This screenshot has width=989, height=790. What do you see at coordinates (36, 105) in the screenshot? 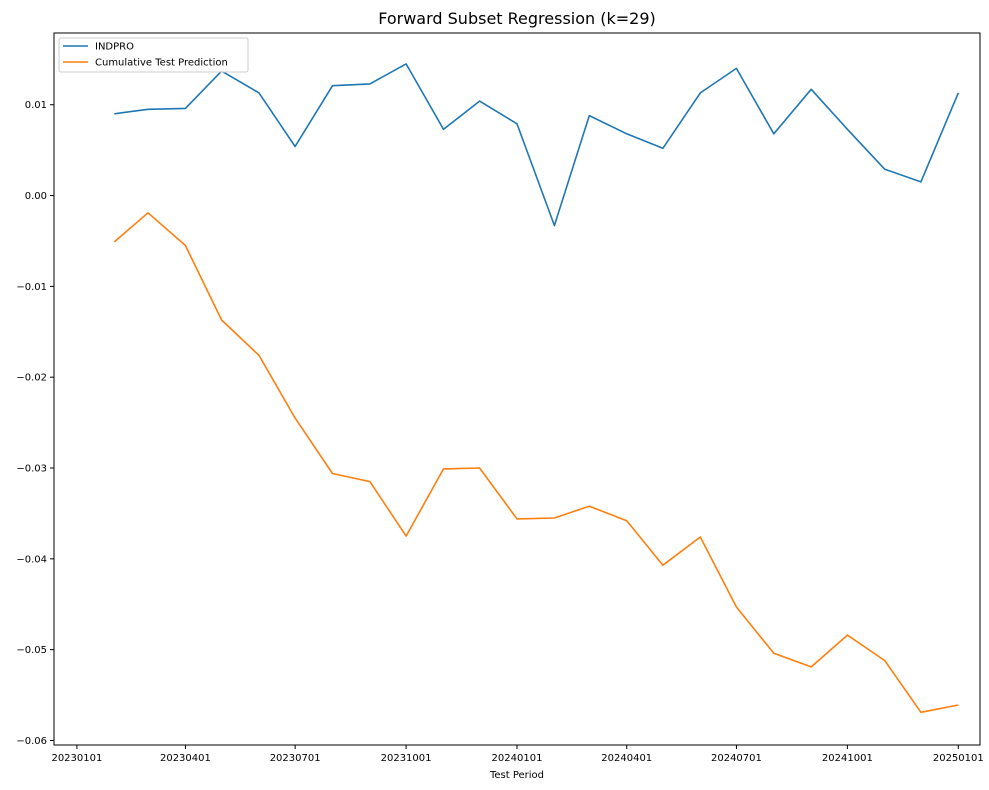
I see `y-tick-label: 0.01` at bounding box center [36, 105].